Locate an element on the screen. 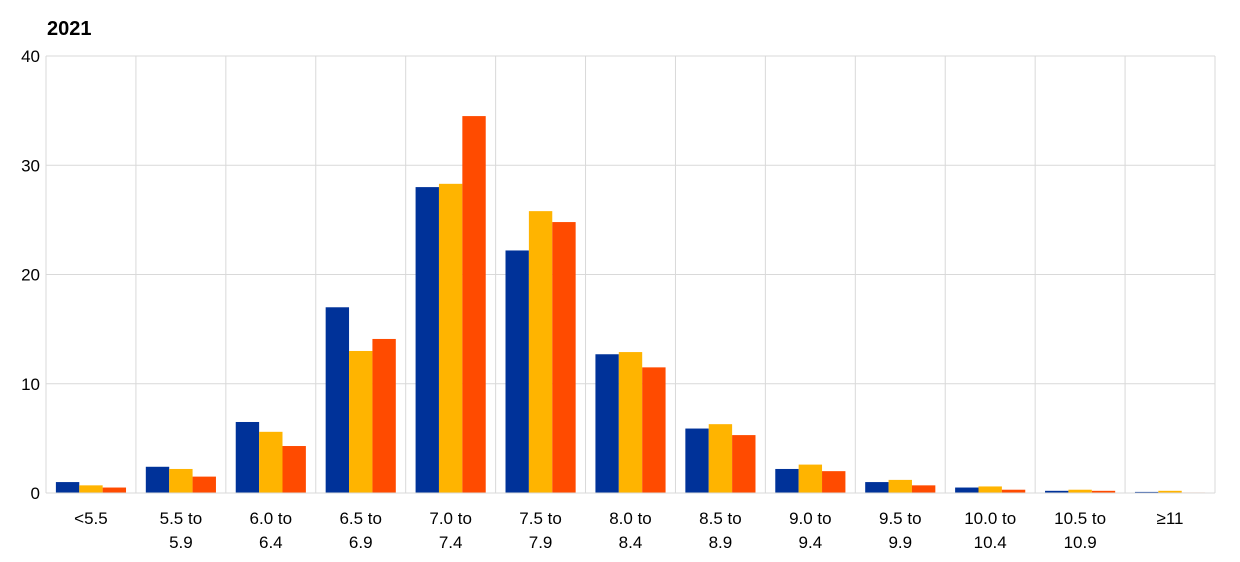 The image size is (1240, 562). y-tick-label: 10 is located at coordinates (30, 384).